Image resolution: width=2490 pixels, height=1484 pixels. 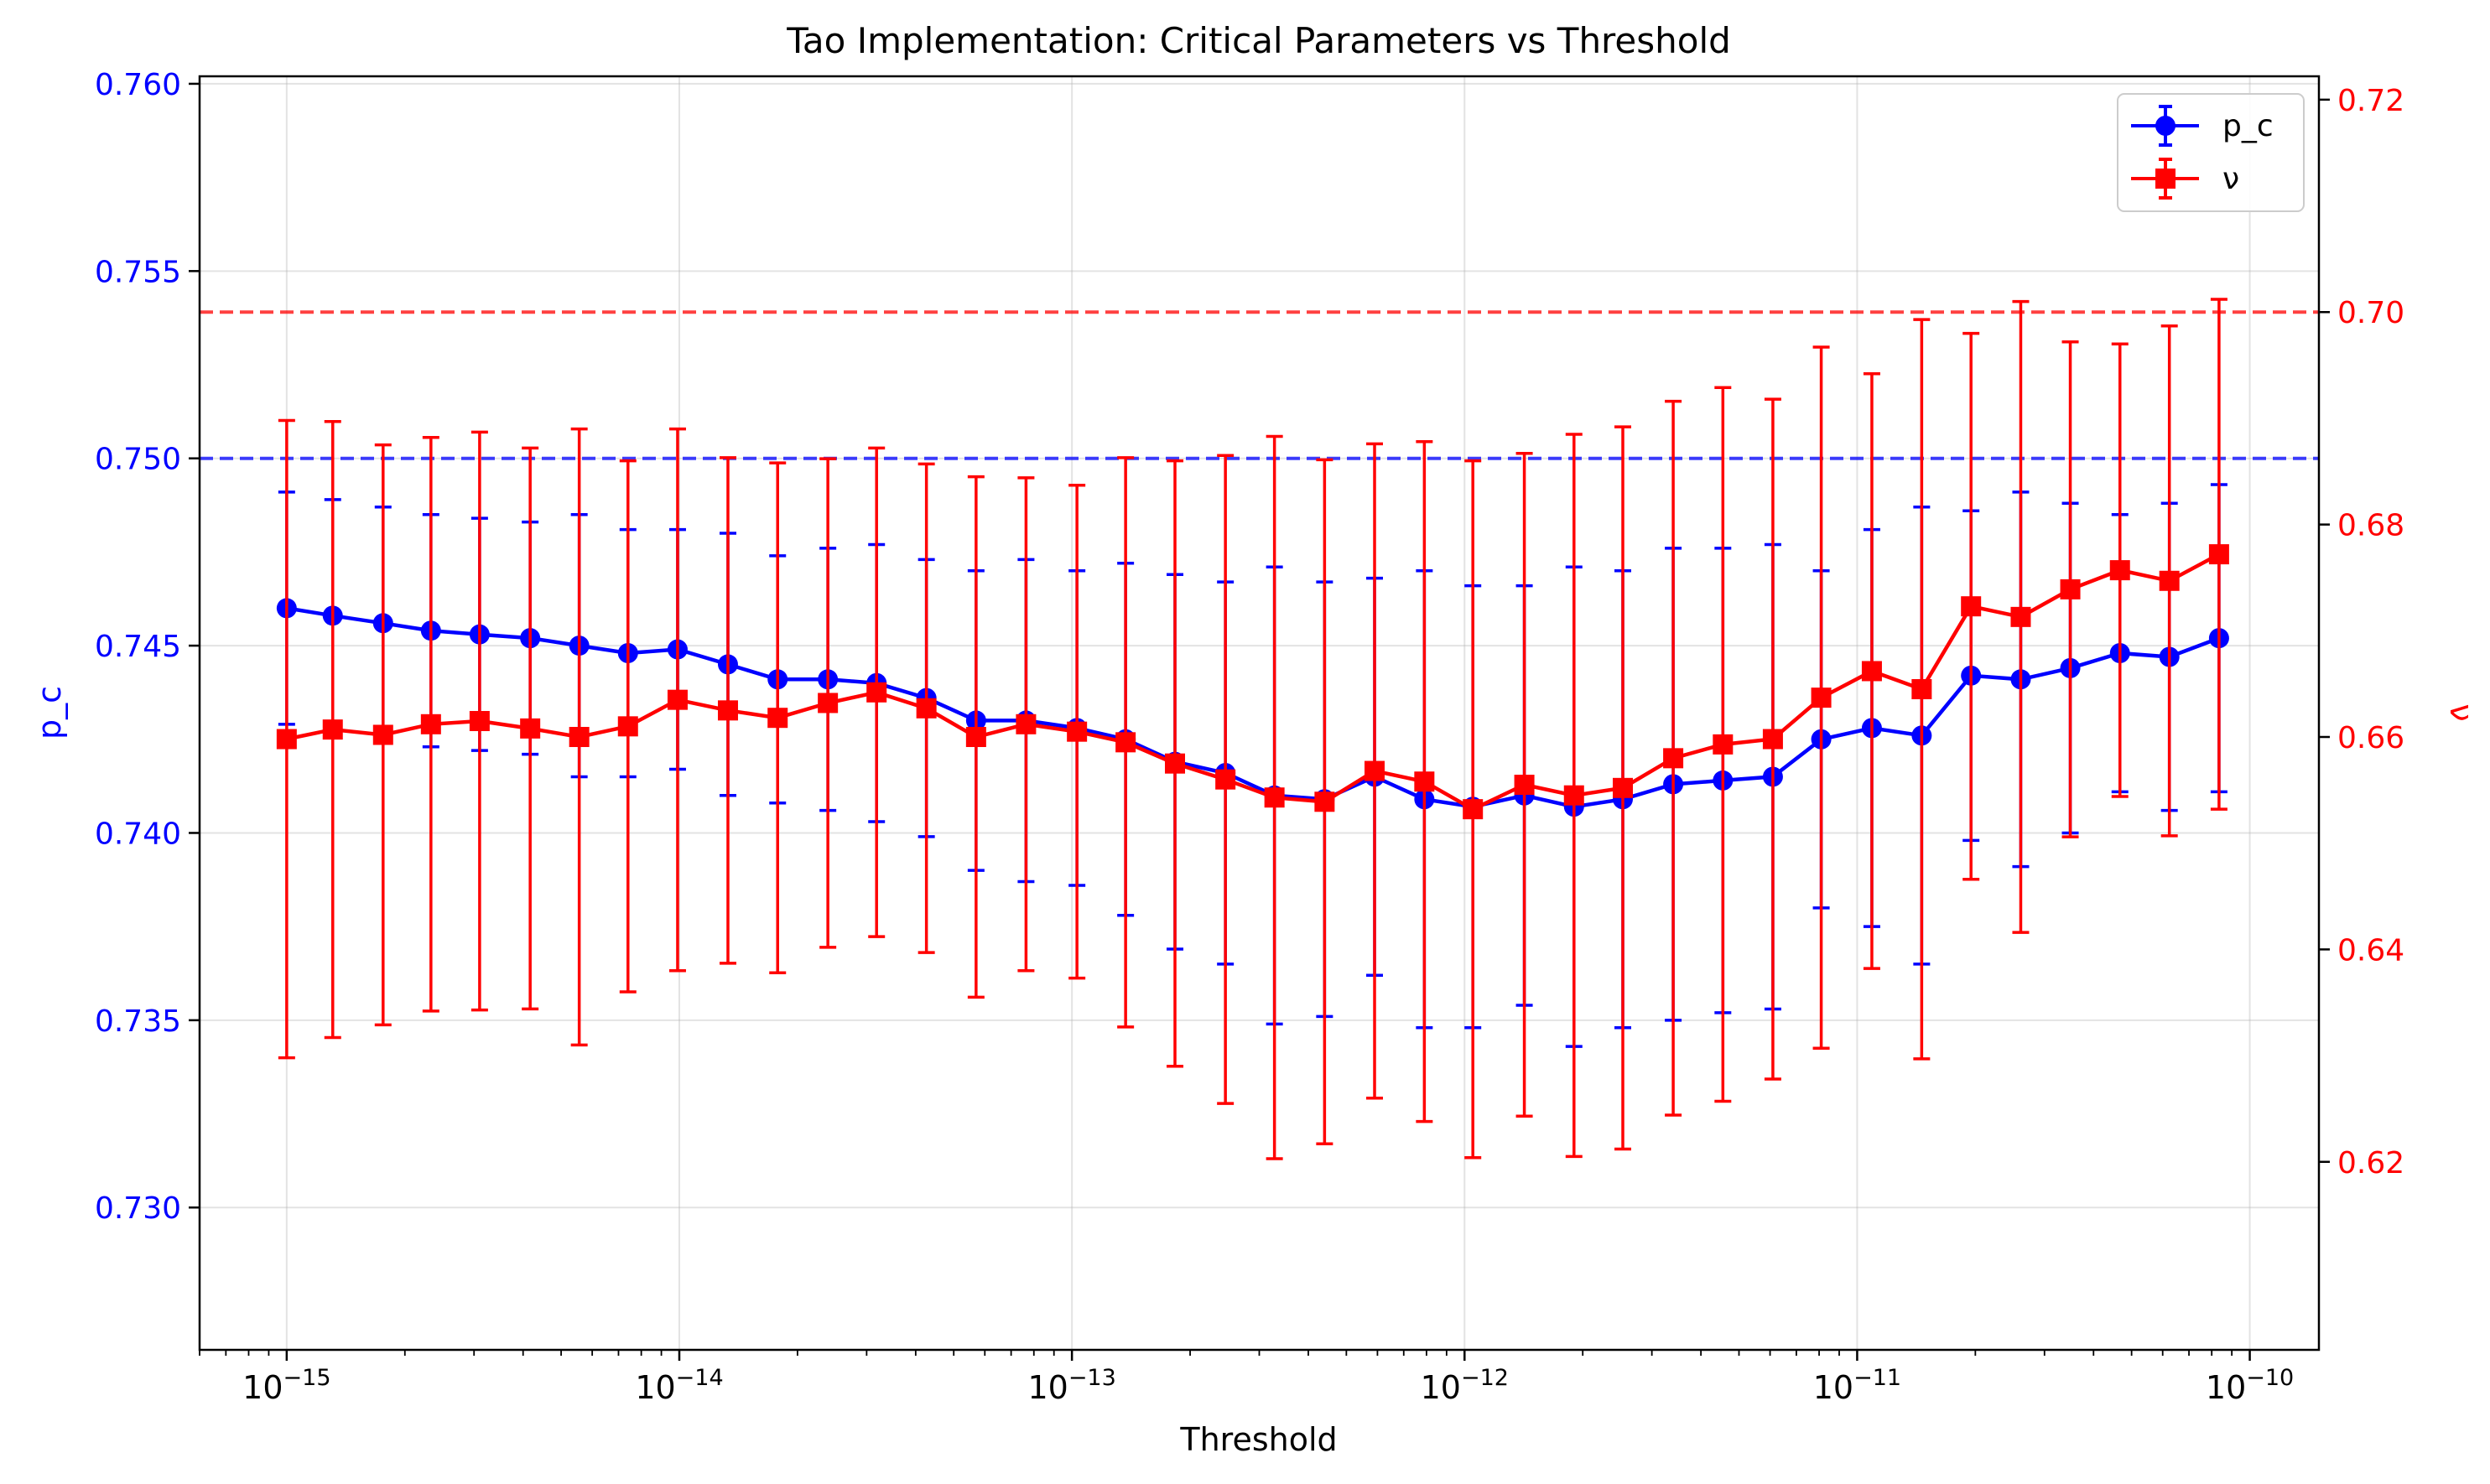 What do you see at coordinates (2370, 526) in the screenshot?
I see `y-right-tick-label: 0.68` at bounding box center [2370, 526].